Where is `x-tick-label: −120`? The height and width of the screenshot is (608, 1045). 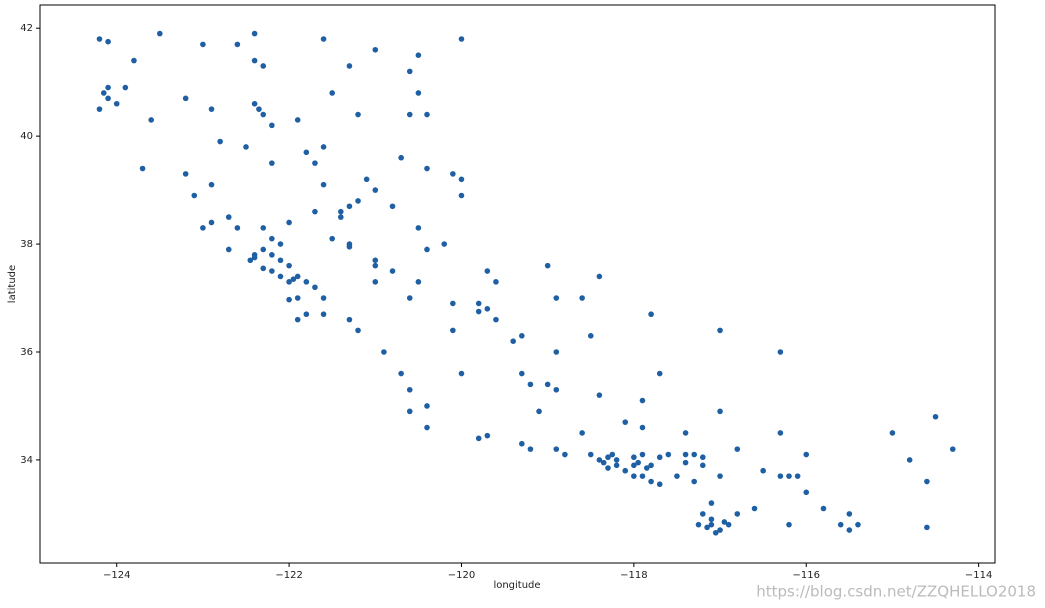
x-tick-label: −120 is located at coordinates (461, 575).